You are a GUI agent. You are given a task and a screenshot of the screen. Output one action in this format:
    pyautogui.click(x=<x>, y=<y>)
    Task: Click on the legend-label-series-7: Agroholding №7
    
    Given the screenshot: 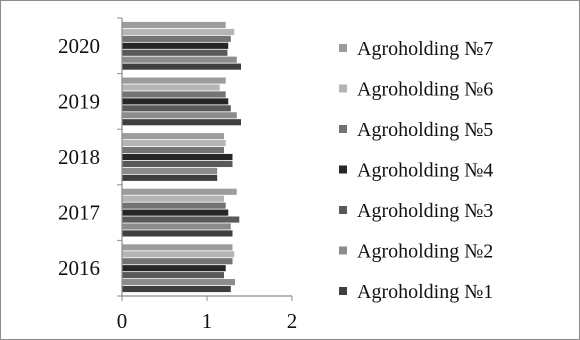 What is the action you would take?
    pyautogui.click(x=425, y=49)
    